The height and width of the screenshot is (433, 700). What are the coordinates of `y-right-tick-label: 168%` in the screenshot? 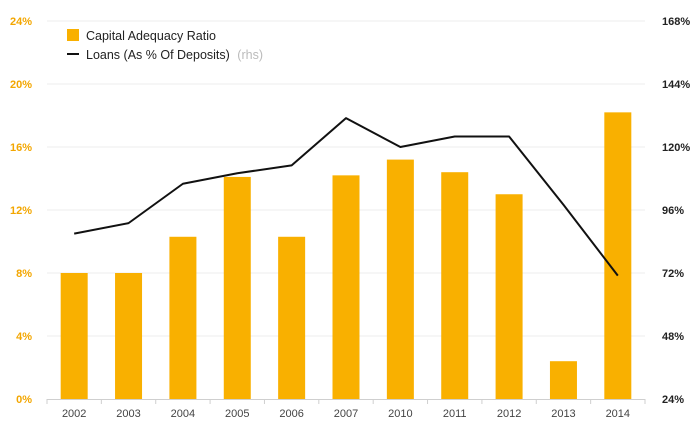 It's located at (676, 22).